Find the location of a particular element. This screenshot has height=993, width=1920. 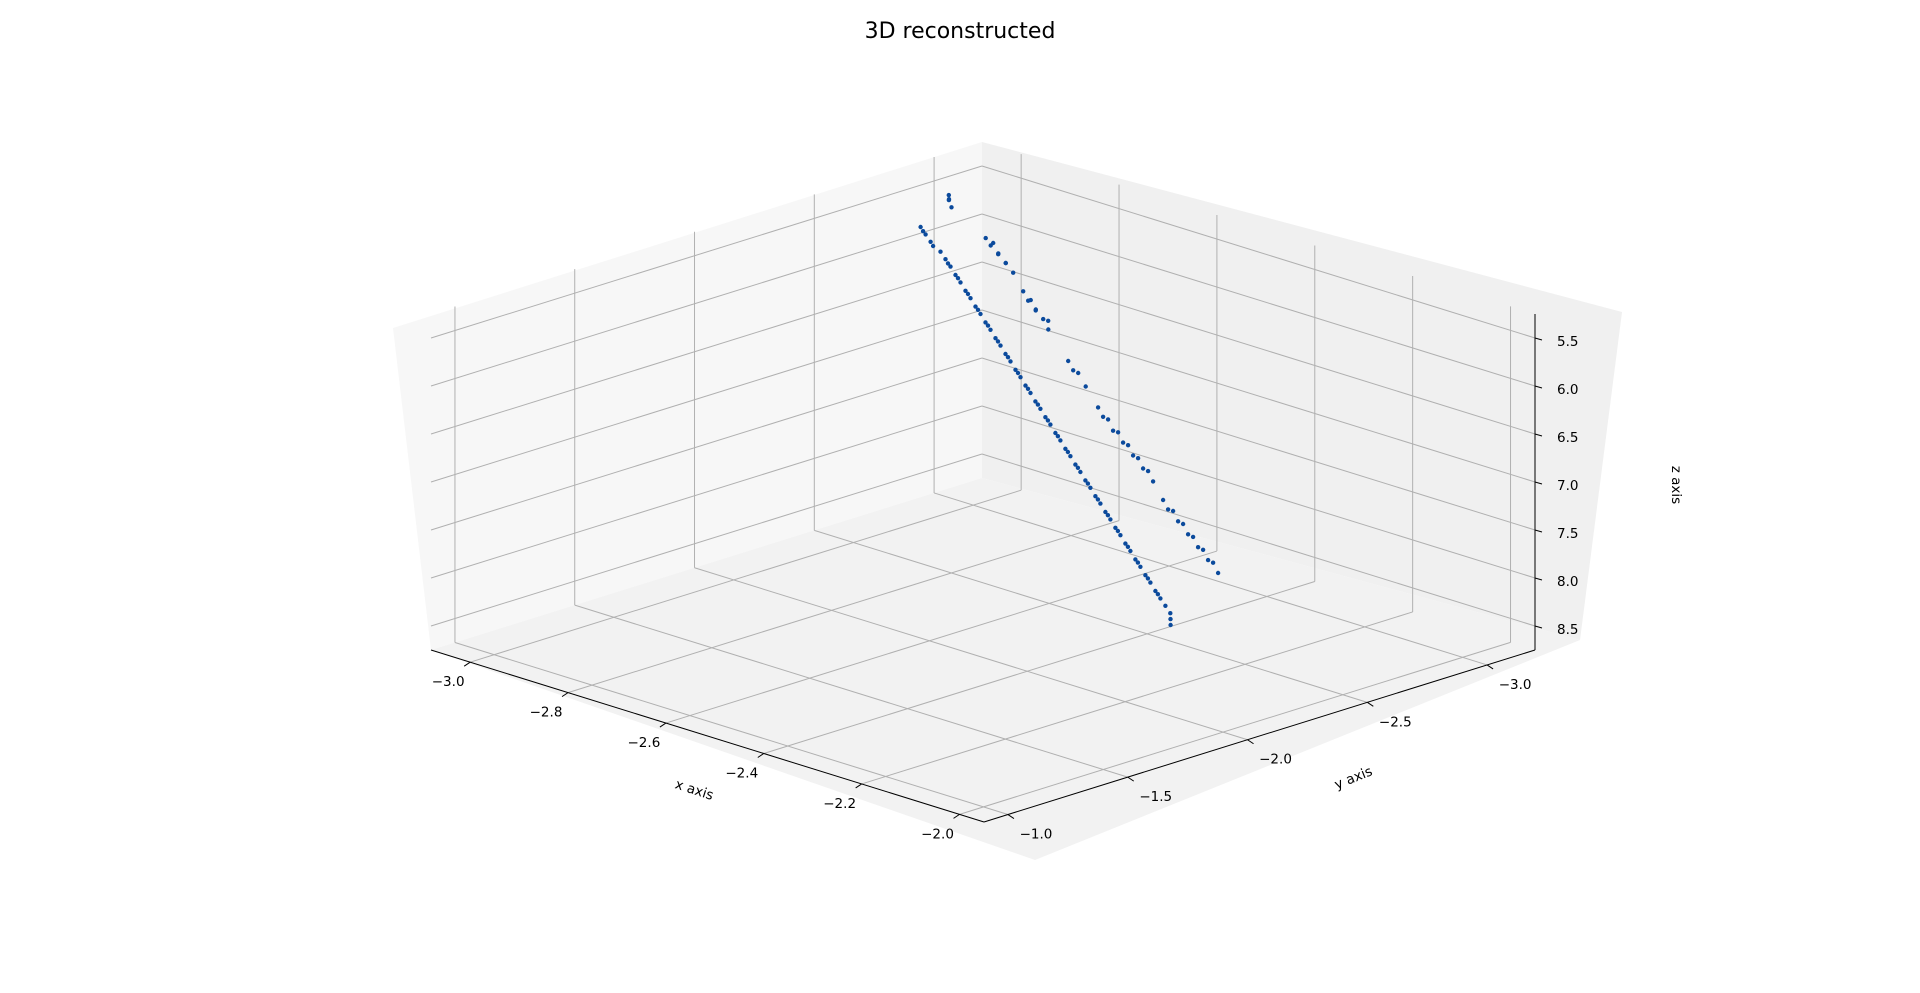

z-axis-label: z axis is located at coordinates (1676, 485).